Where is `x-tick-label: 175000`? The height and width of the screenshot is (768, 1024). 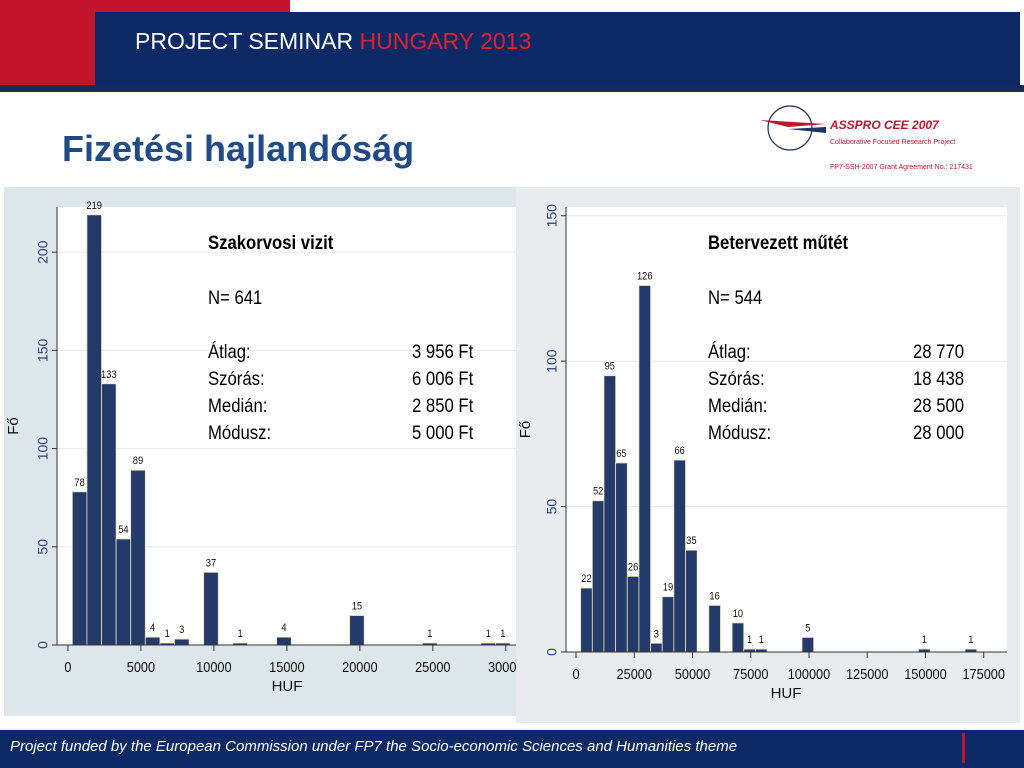 x-tick-label: 175000 is located at coordinates (983, 673).